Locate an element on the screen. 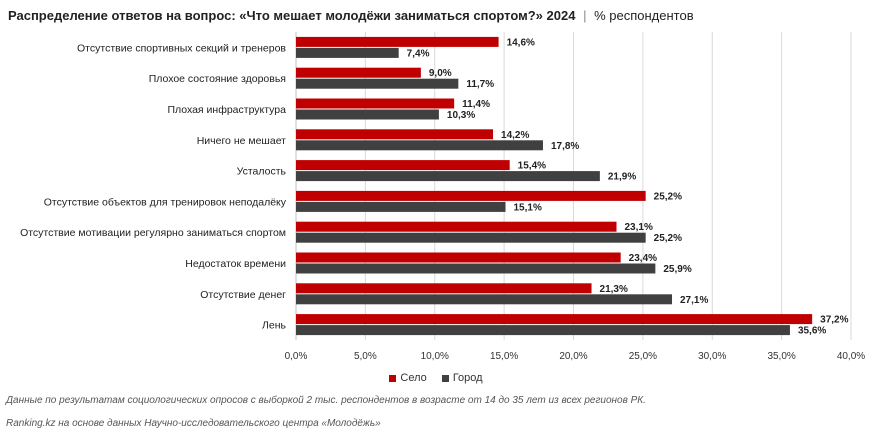 The image size is (872, 436). legend-swatch-gorod is located at coordinates (445, 378).